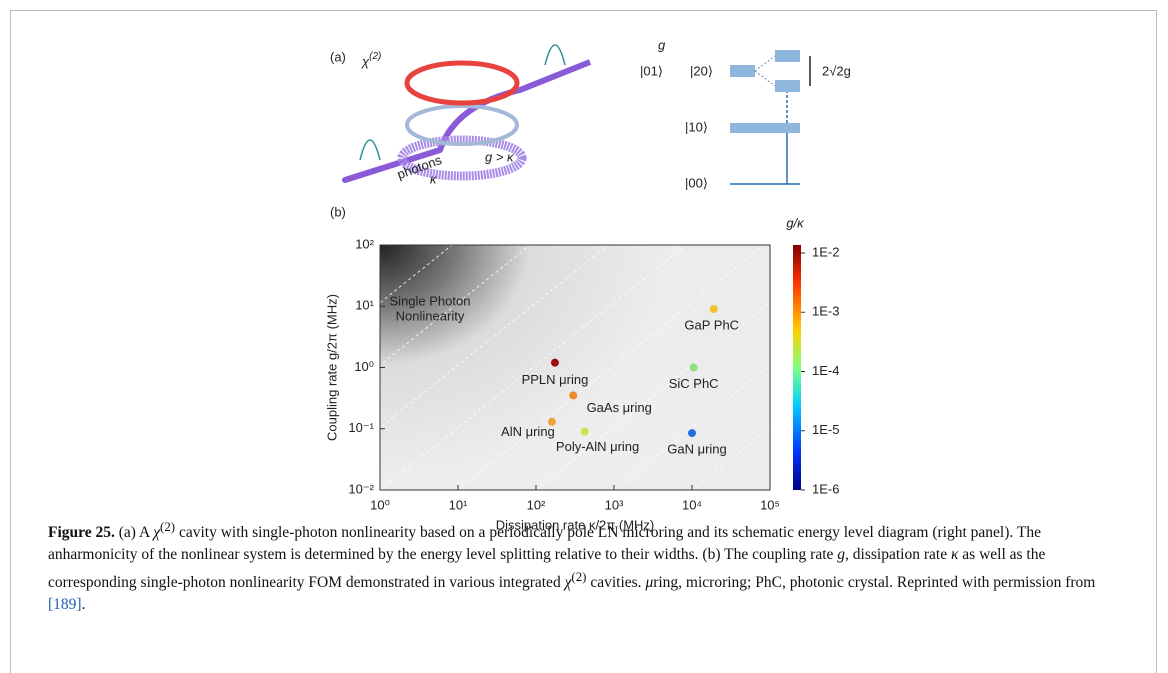 The height and width of the screenshot is (673, 1168). Describe the element at coordinates (364, 305) in the screenshot. I see `y-tick-label: 10¹` at that location.